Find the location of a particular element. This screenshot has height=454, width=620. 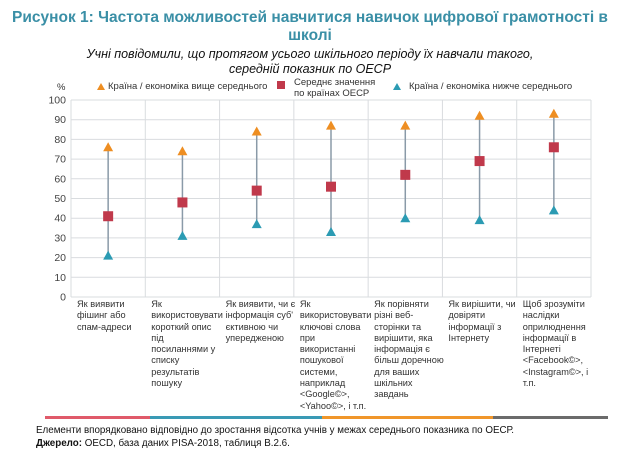

red-square-icon is located at coordinates (281, 85).